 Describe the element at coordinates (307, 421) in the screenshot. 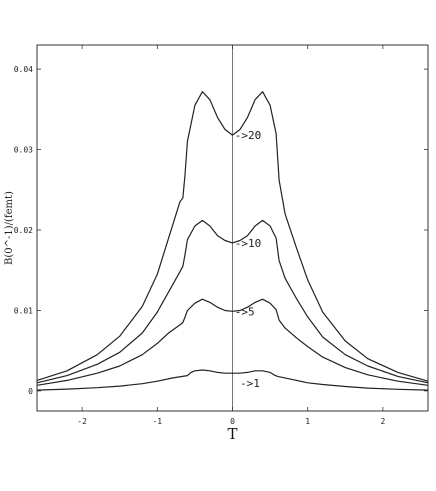

I see `x-tick-label: 1` at that location.